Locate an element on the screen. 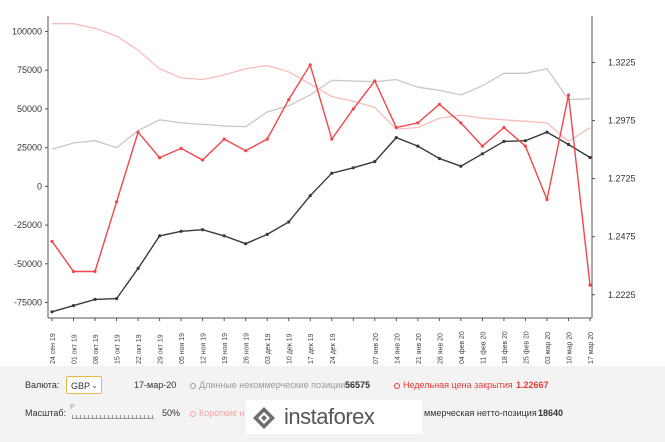 The image size is (665, 442). legend-long-value: 56575 is located at coordinates (358, 385).